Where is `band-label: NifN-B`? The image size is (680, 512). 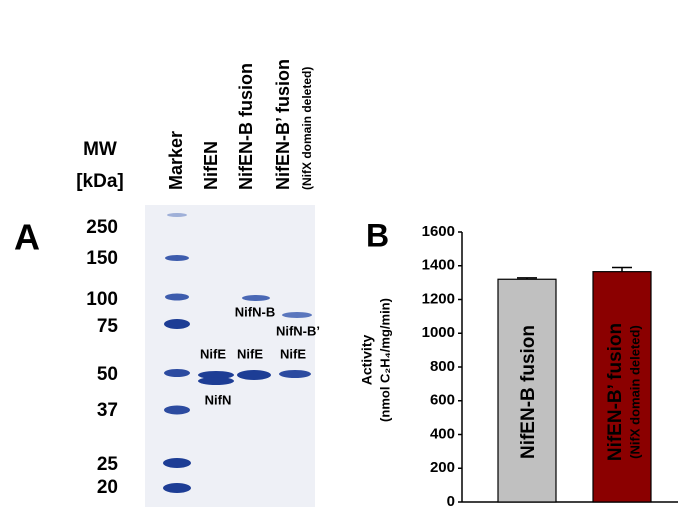 band-label: NifN-B is located at coordinates (255, 311).